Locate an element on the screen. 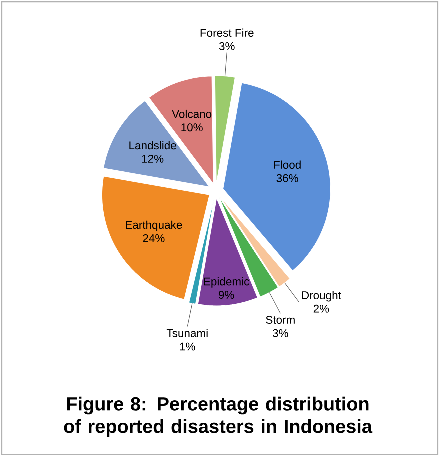 The height and width of the screenshot is (457, 440). data-label: 9% is located at coordinates (226, 295).